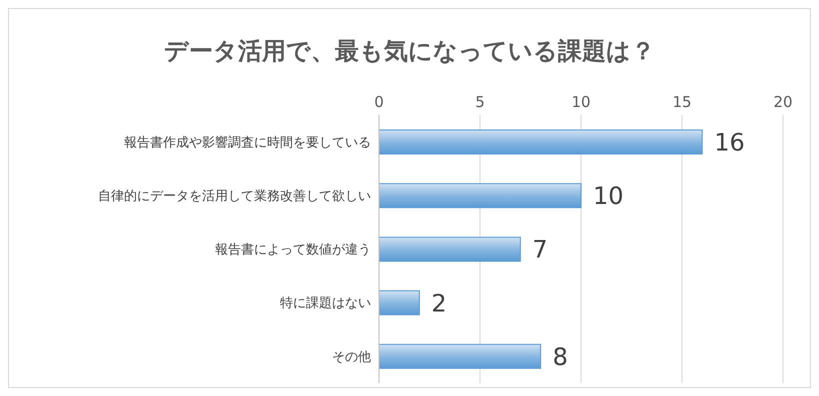 This screenshot has height=396, width=819. What do you see at coordinates (293, 250) in the screenshot?
I see `y-tick-label: 報告書によって数値が違う` at bounding box center [293, 250].